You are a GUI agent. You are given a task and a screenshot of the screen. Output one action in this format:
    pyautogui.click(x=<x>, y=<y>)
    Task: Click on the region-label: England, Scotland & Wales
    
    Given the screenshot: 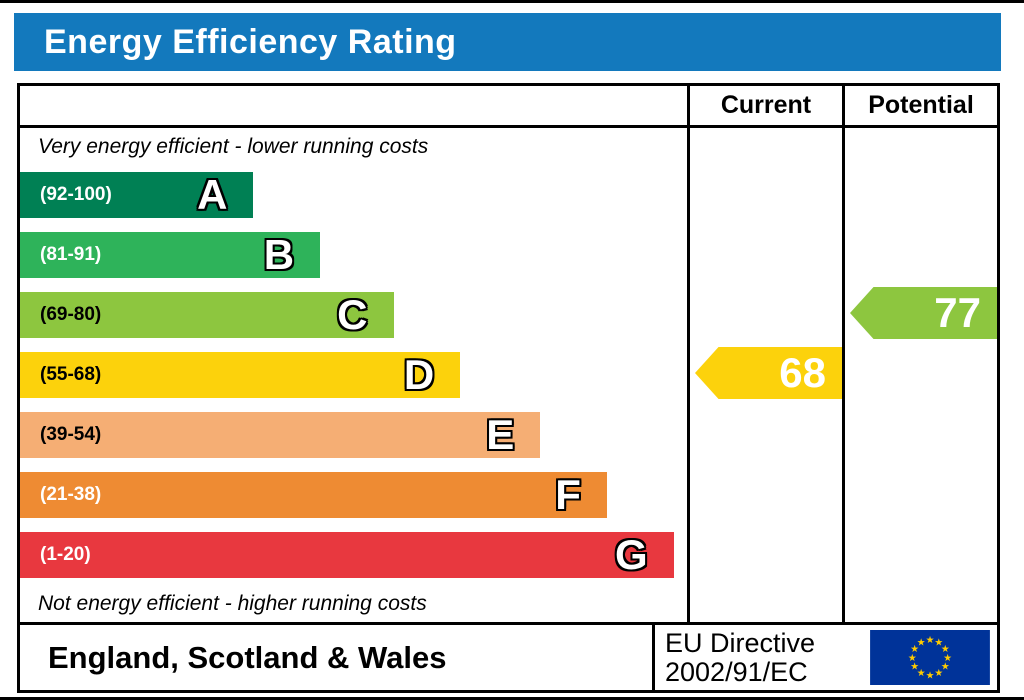 What is the action you would take?
    pyautogui.click(x=247, y=657)
    